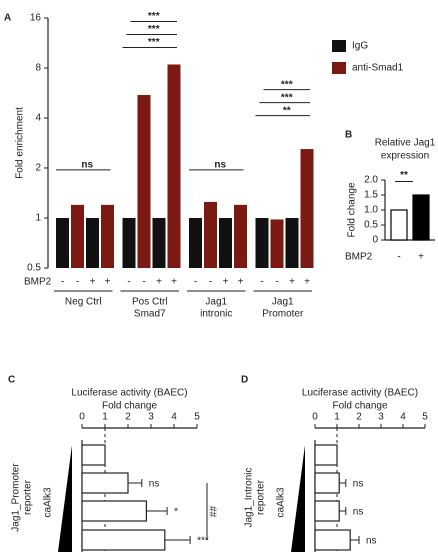 This screenshot has height=552, width=438. Describe the element at coordinates (348, 135) in the screenshot. I see `panel-label: B` at that location.